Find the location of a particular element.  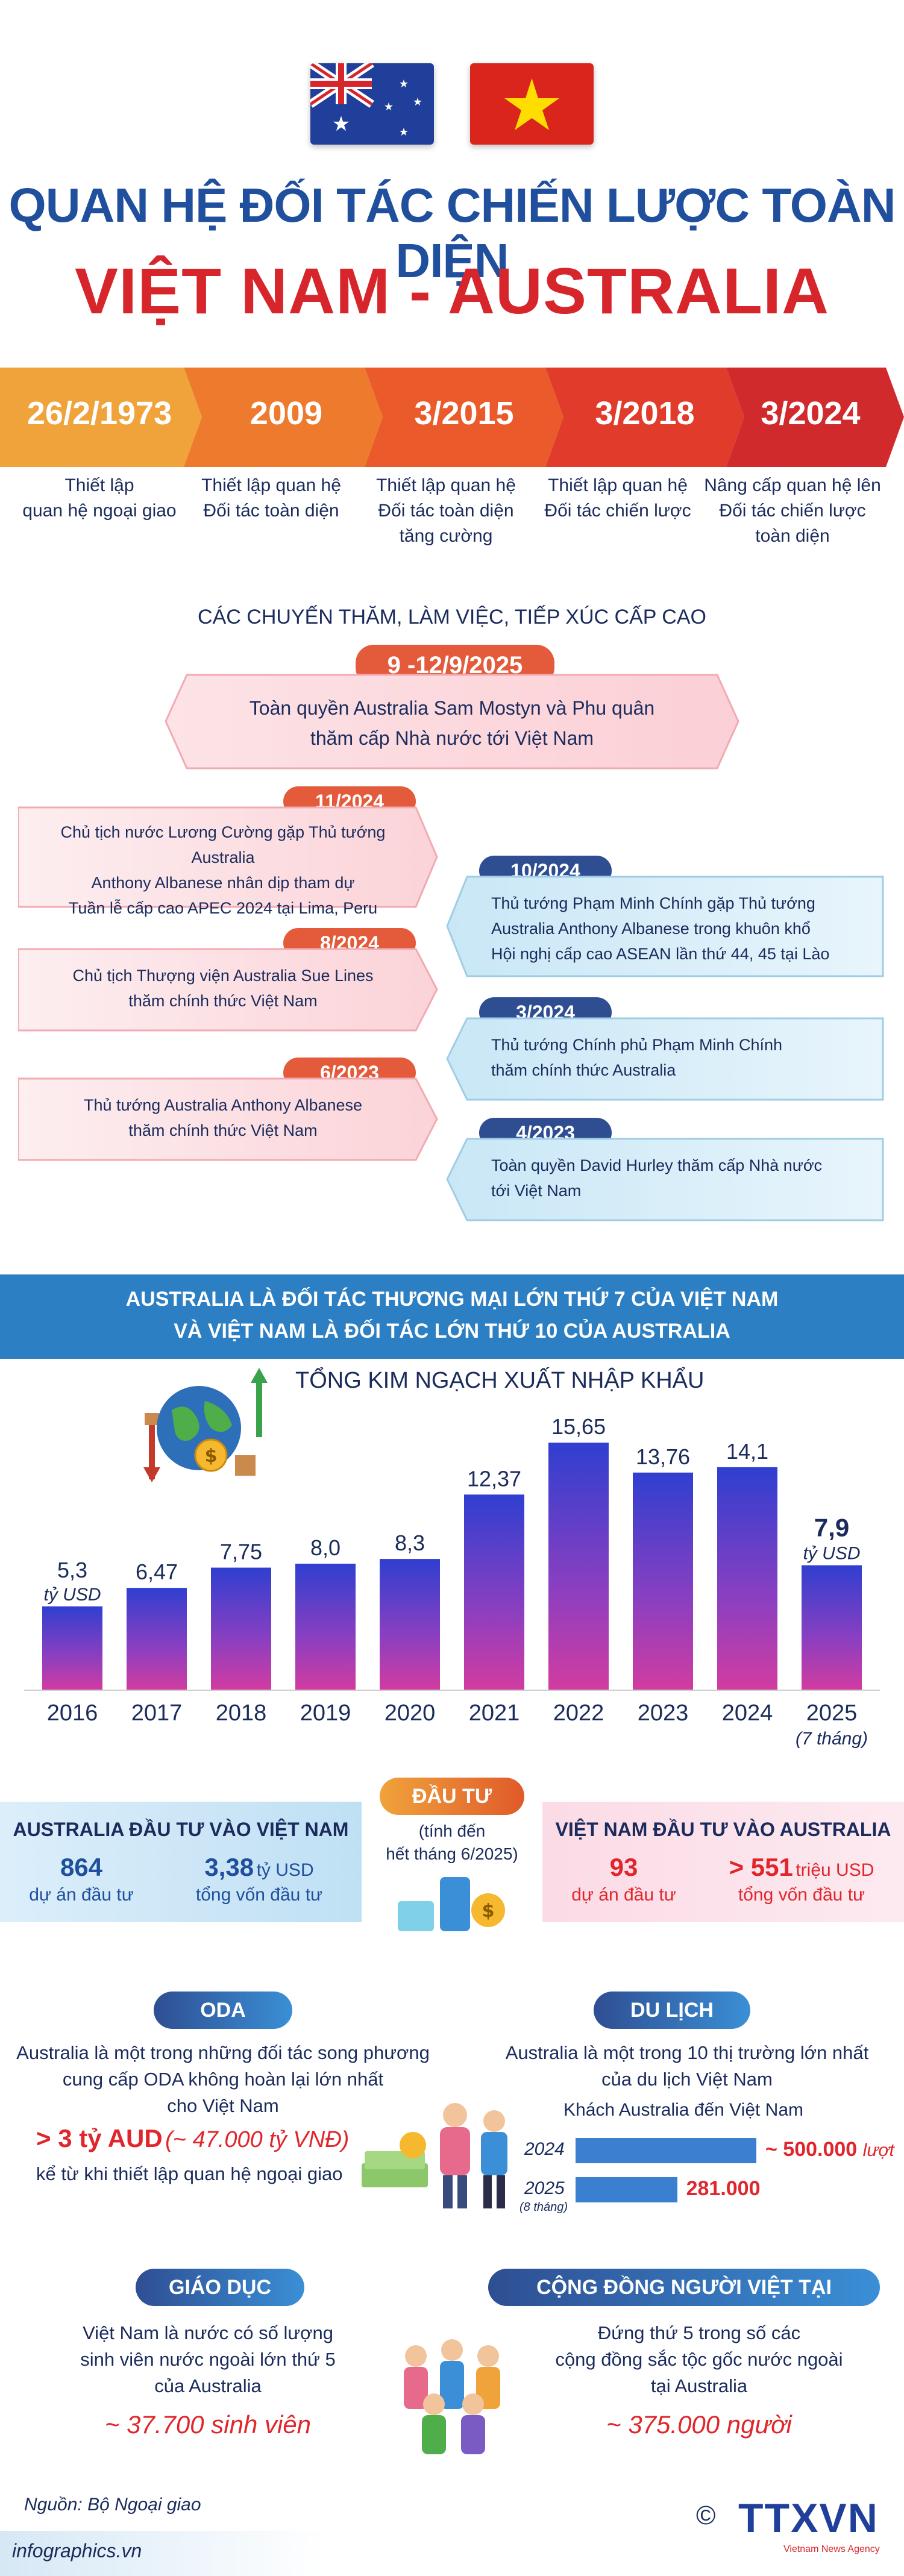

chart-data-label: 5,3 is located at coordinates (72, 1570).